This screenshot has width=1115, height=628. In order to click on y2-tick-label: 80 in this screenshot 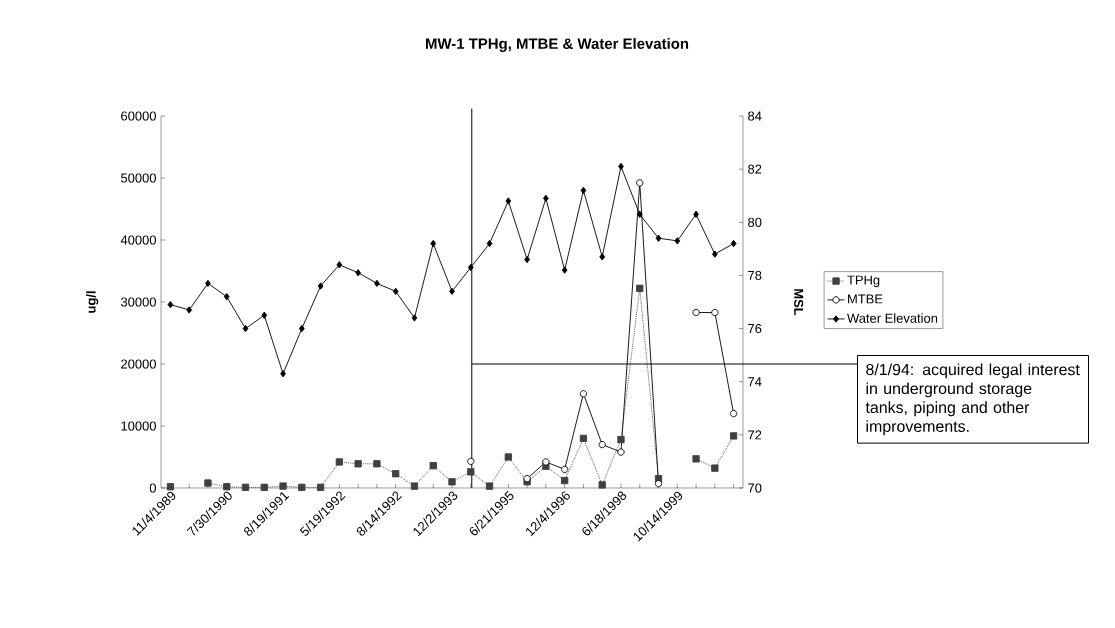, I will do `click(755, 222)`.